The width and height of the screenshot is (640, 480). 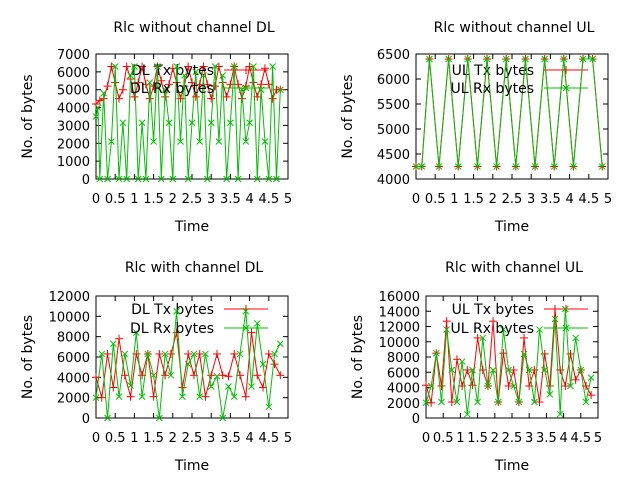 I want to click on x-tick-label: 1.5, so click(x=153, y=438).